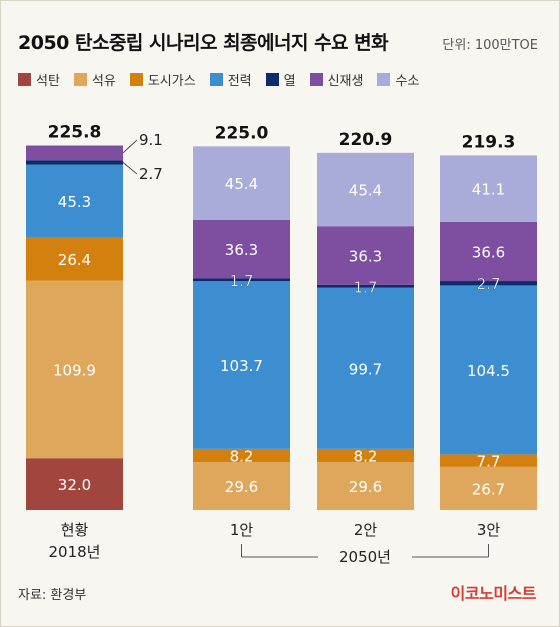 Image resolution: width=560 pixels, height=627 pixels. I want to click on unit-label: 단위: 100만TOE, so click(490, 45).